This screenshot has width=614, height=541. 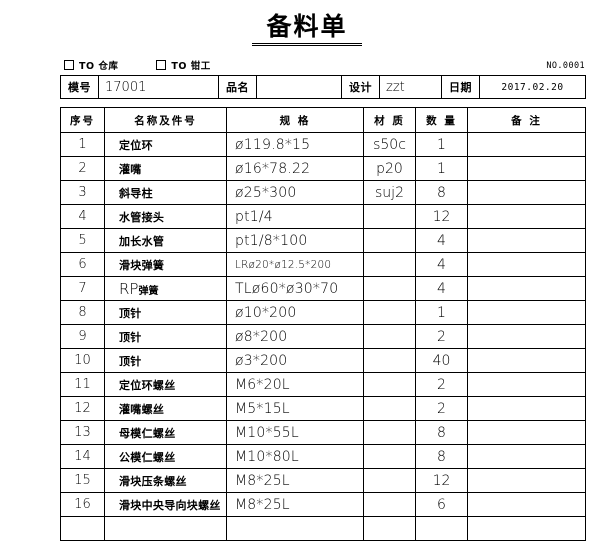 I want to click on cell-index: 12, so click(x=82, y=408).